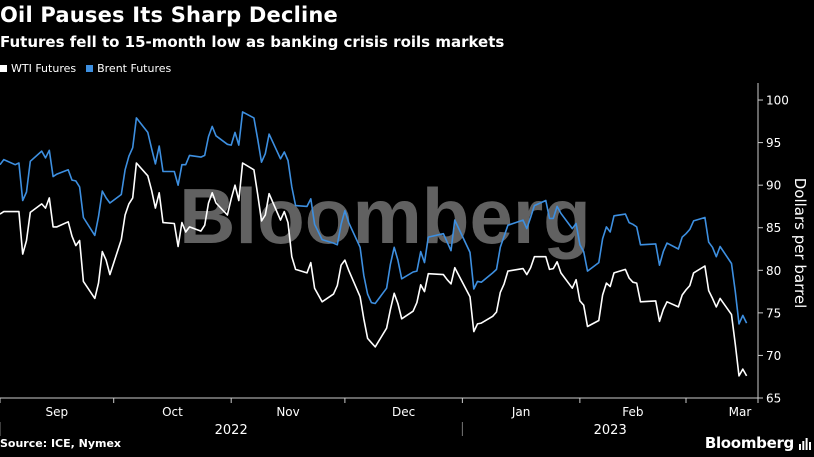 This screenshot has height=457, width=814. What do you see at coordinates (61, 443) in the screenshot?
I see `source-note: Source: ICE, Nymex` at bounding box center [61, 443].